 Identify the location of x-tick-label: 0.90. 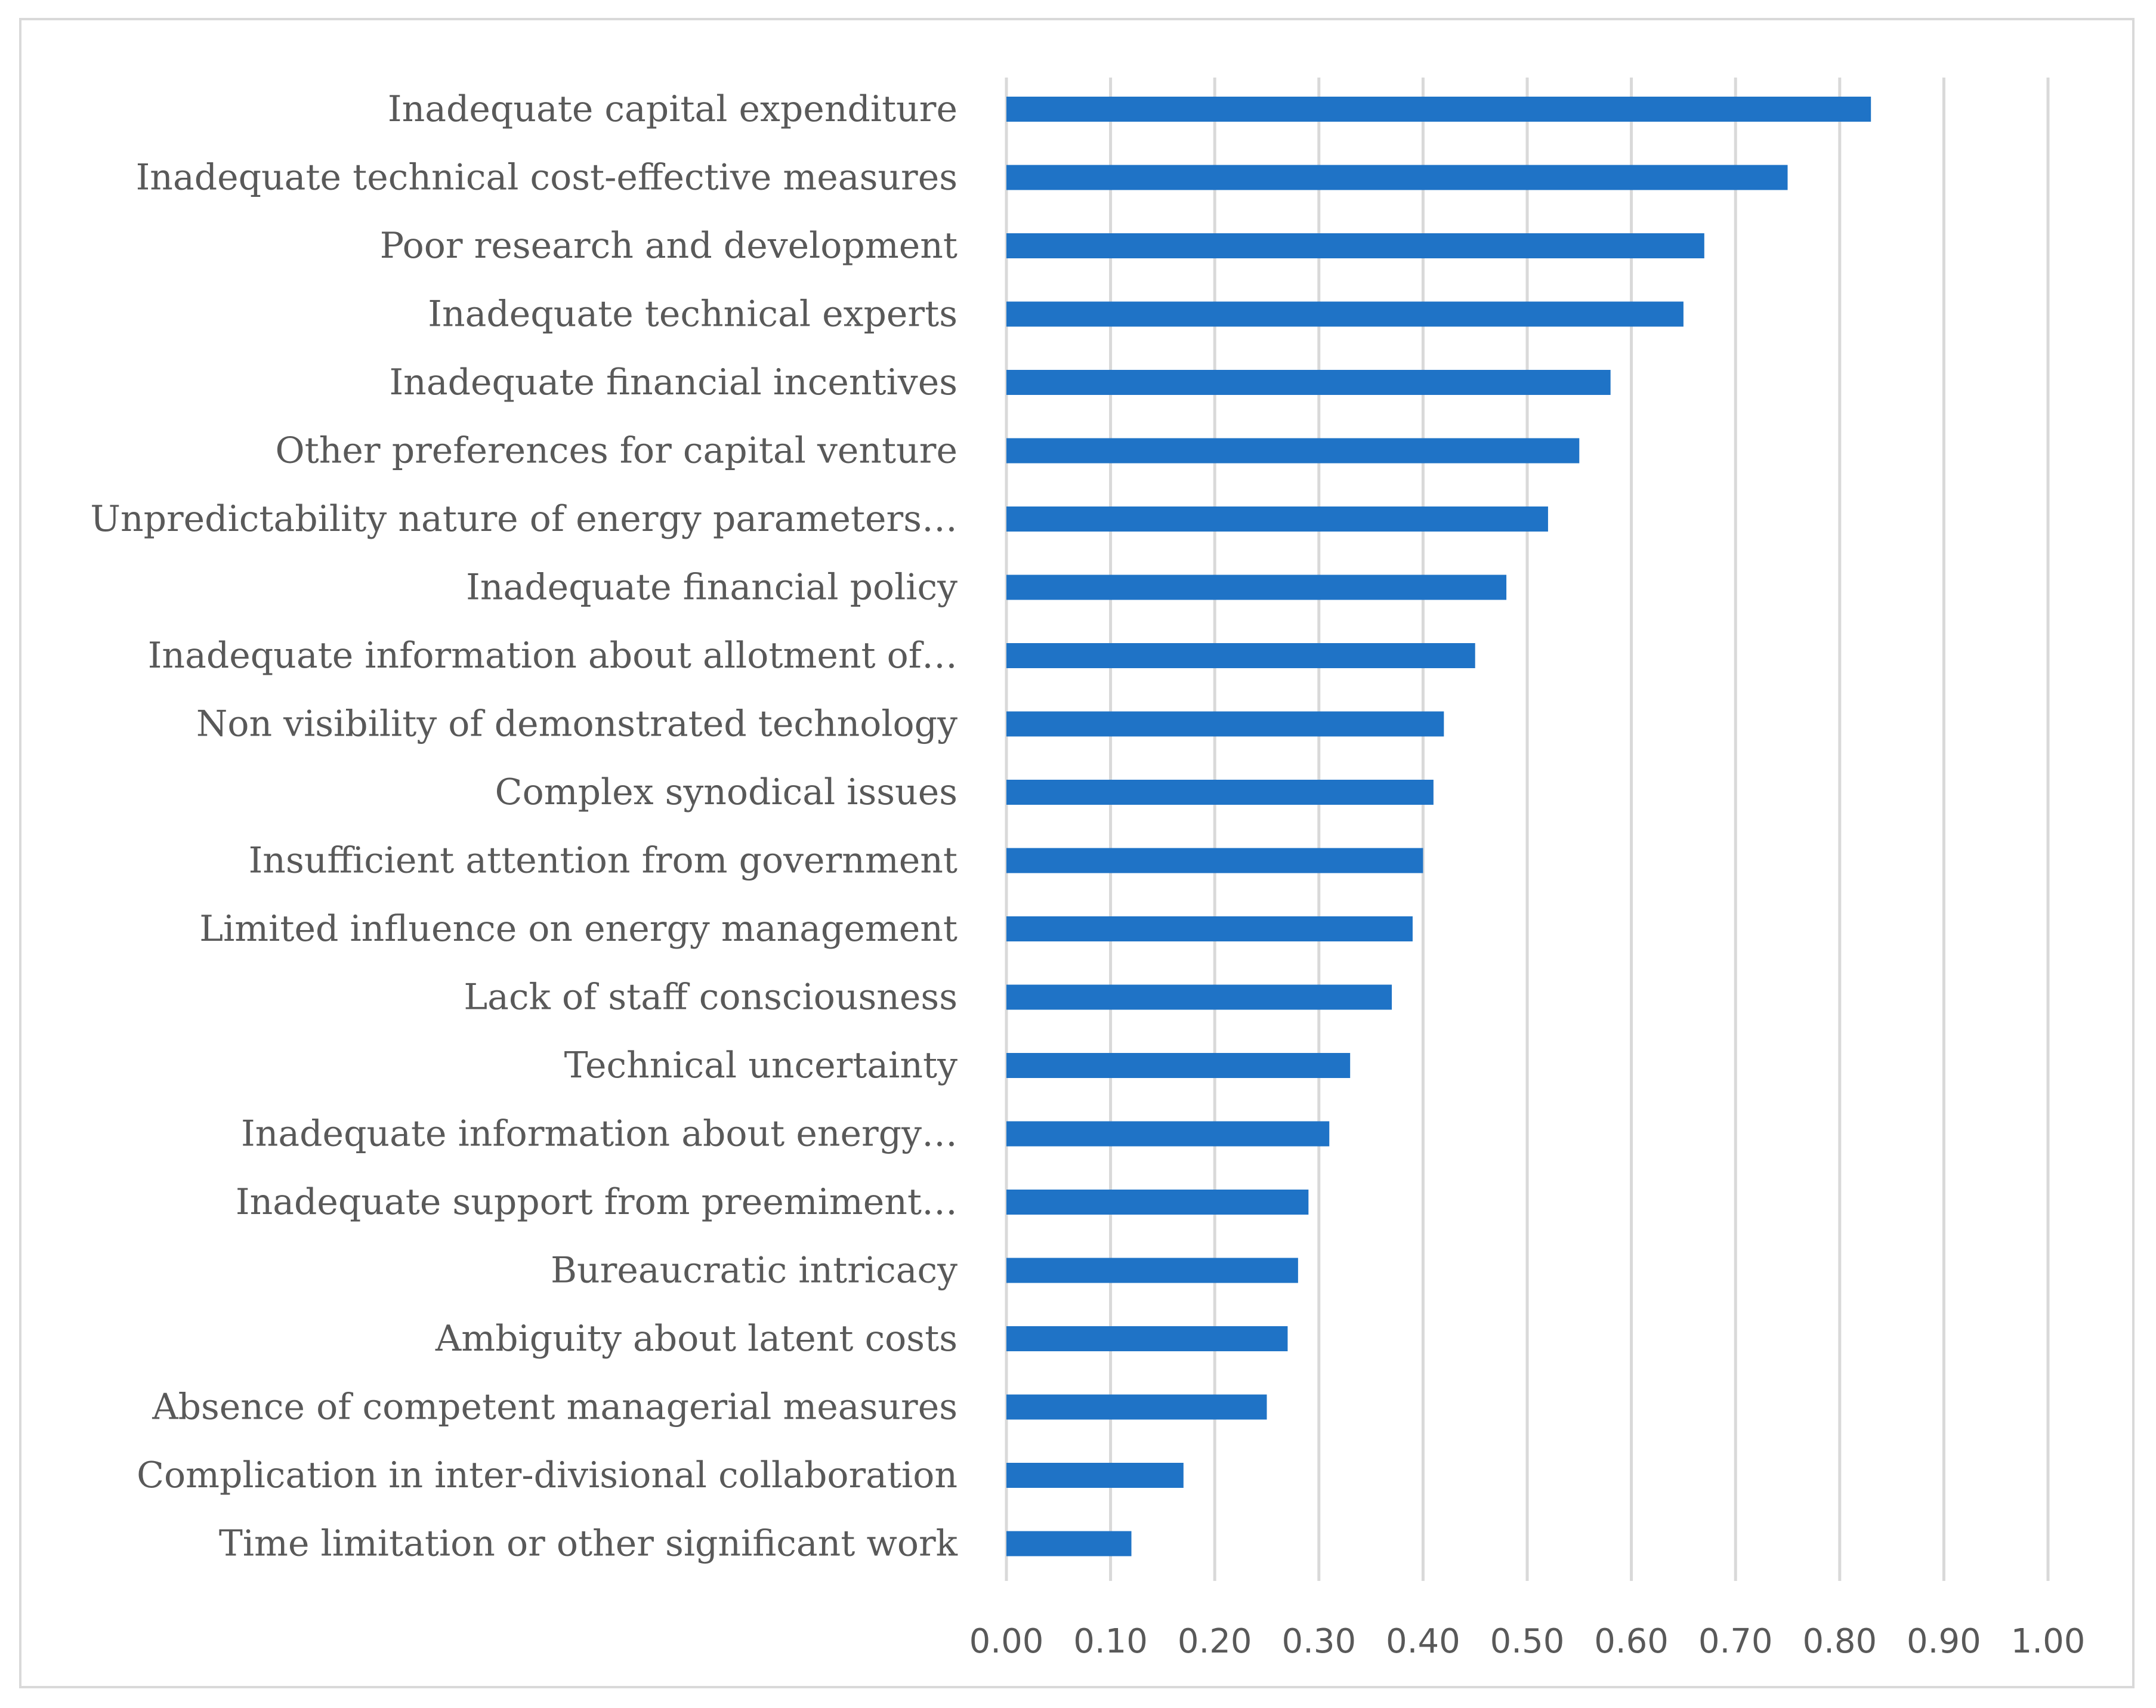
(1944, 1641).